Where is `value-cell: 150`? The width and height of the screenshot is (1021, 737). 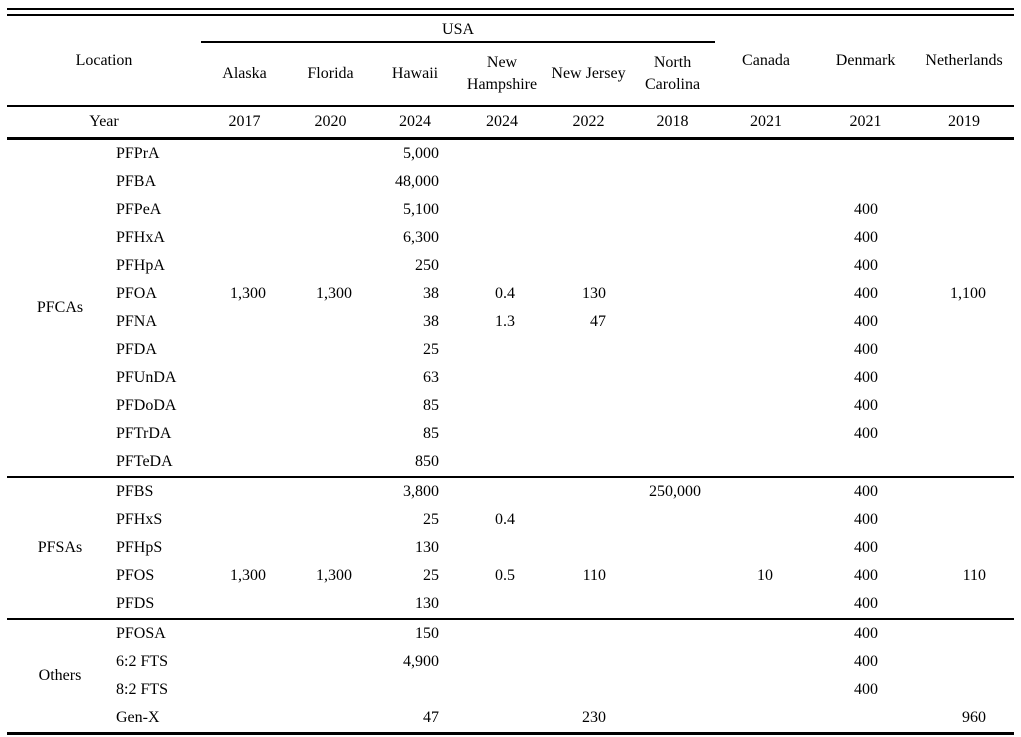 value-cell: 150 is located at coordinates (415, 632).